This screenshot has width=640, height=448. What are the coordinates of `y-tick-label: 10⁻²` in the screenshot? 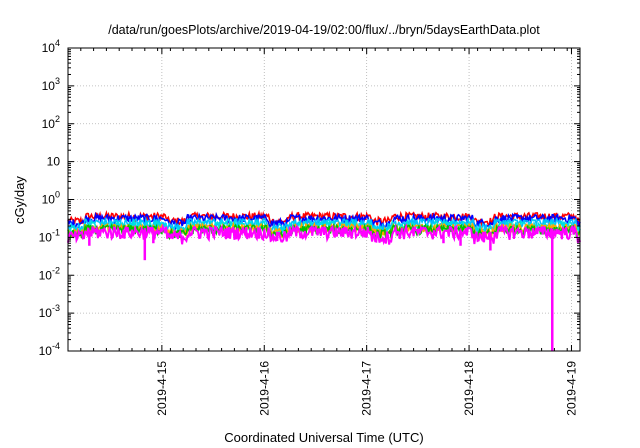 It's located at (49, 273).